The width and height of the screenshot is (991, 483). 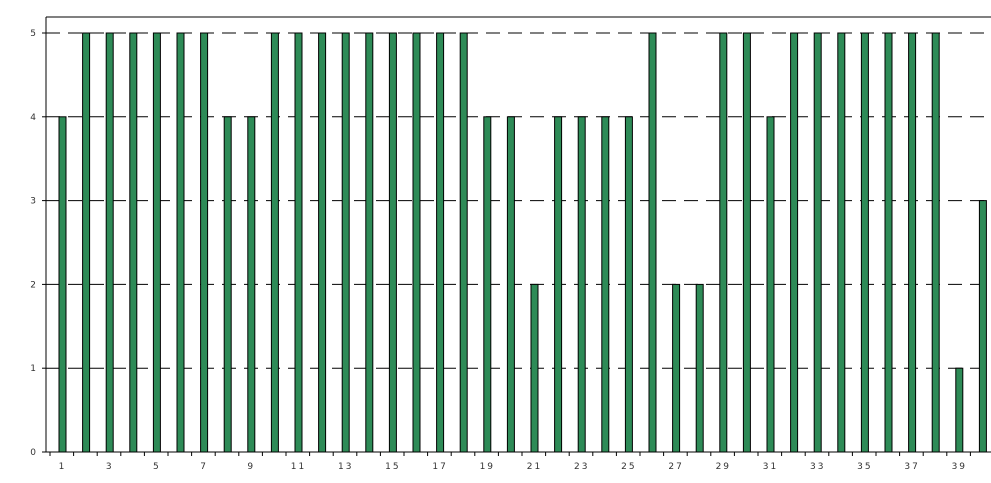 What do you see at coordinates (770, 467) in the screenshot?
I see `x-tick-label-31: 31` at bounding box center [770, 467].